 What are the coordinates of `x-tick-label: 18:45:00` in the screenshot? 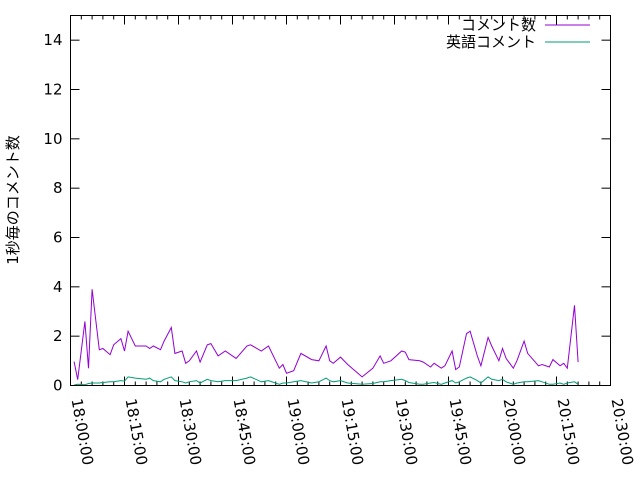 It's located at (244, 431).